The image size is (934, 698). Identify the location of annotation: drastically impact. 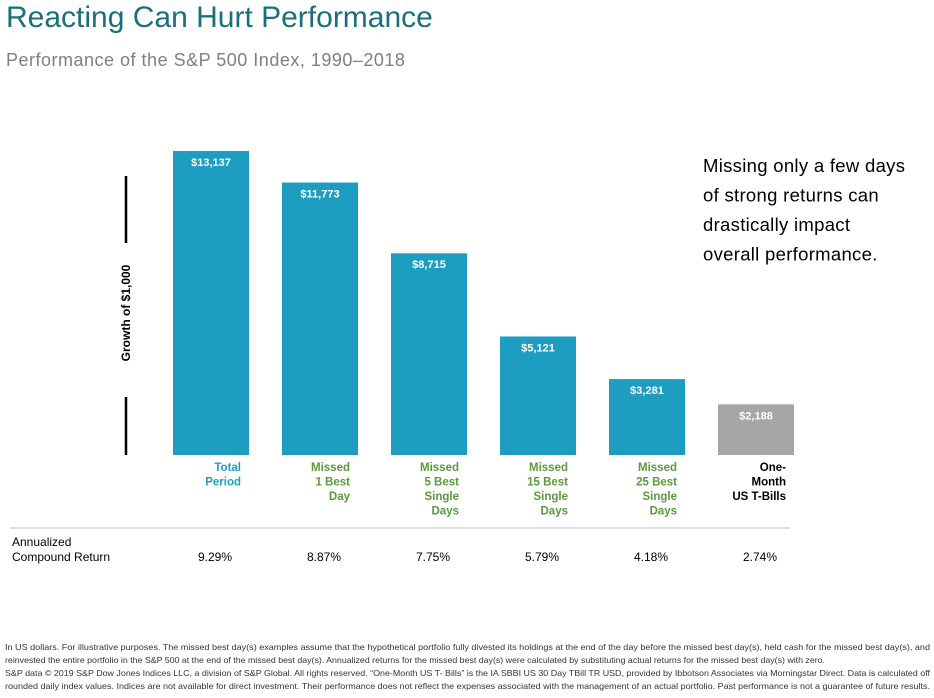
(776, 224).